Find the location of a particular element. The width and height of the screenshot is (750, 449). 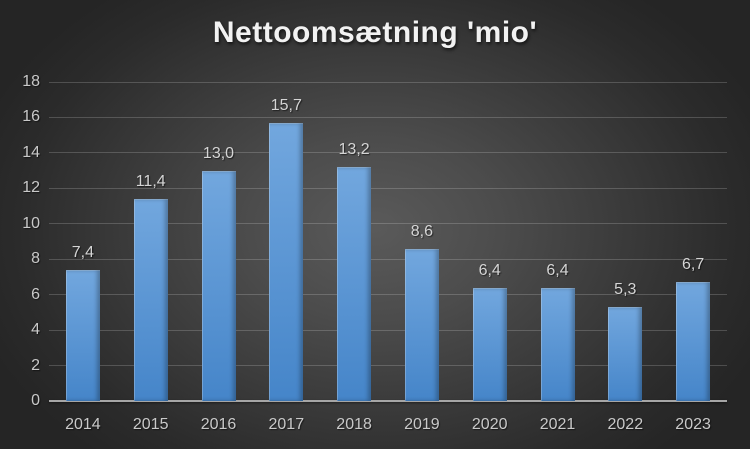

x-tick-label: 2017 is located at coordinates (286, 424).